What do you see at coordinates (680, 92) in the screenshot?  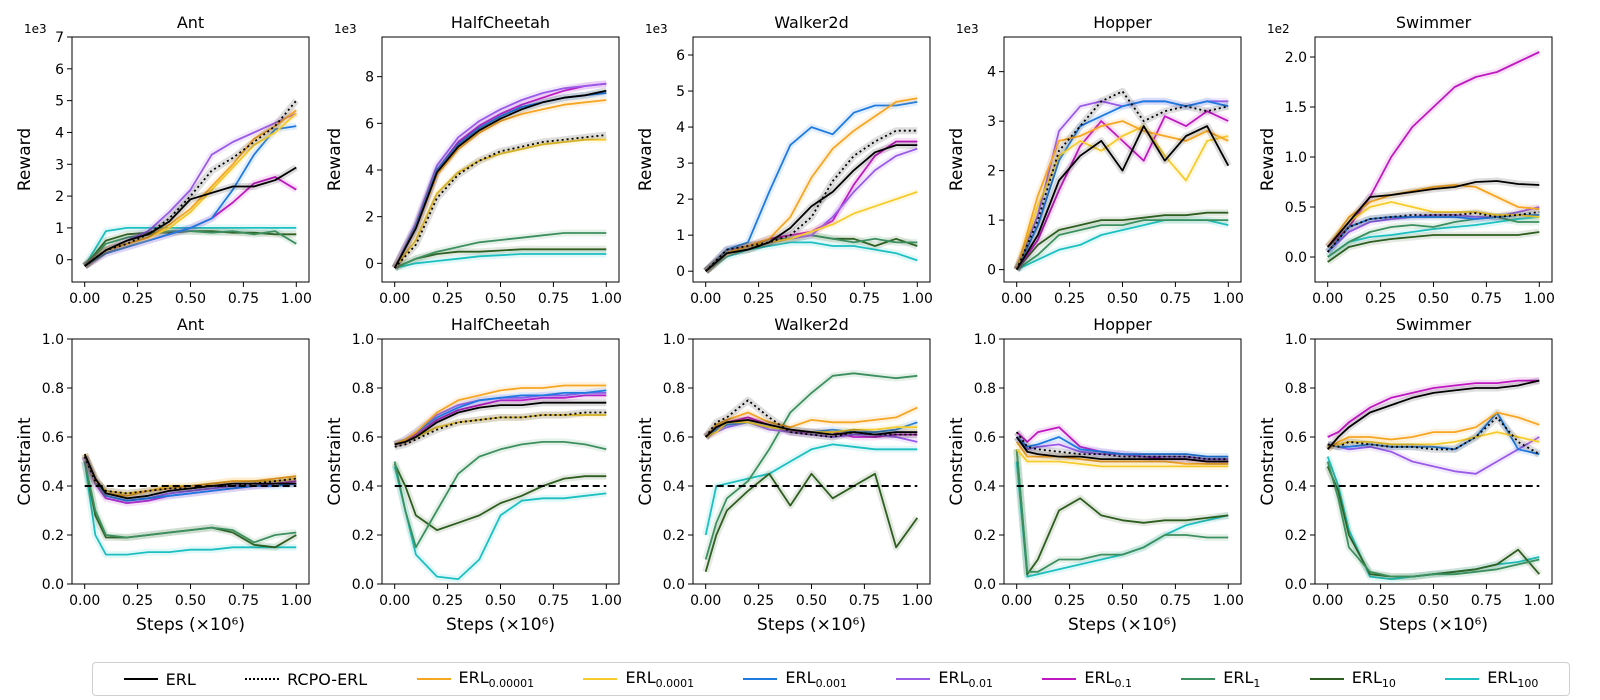 I see `y-tick-label: 5` at bounding box center [680, 92].